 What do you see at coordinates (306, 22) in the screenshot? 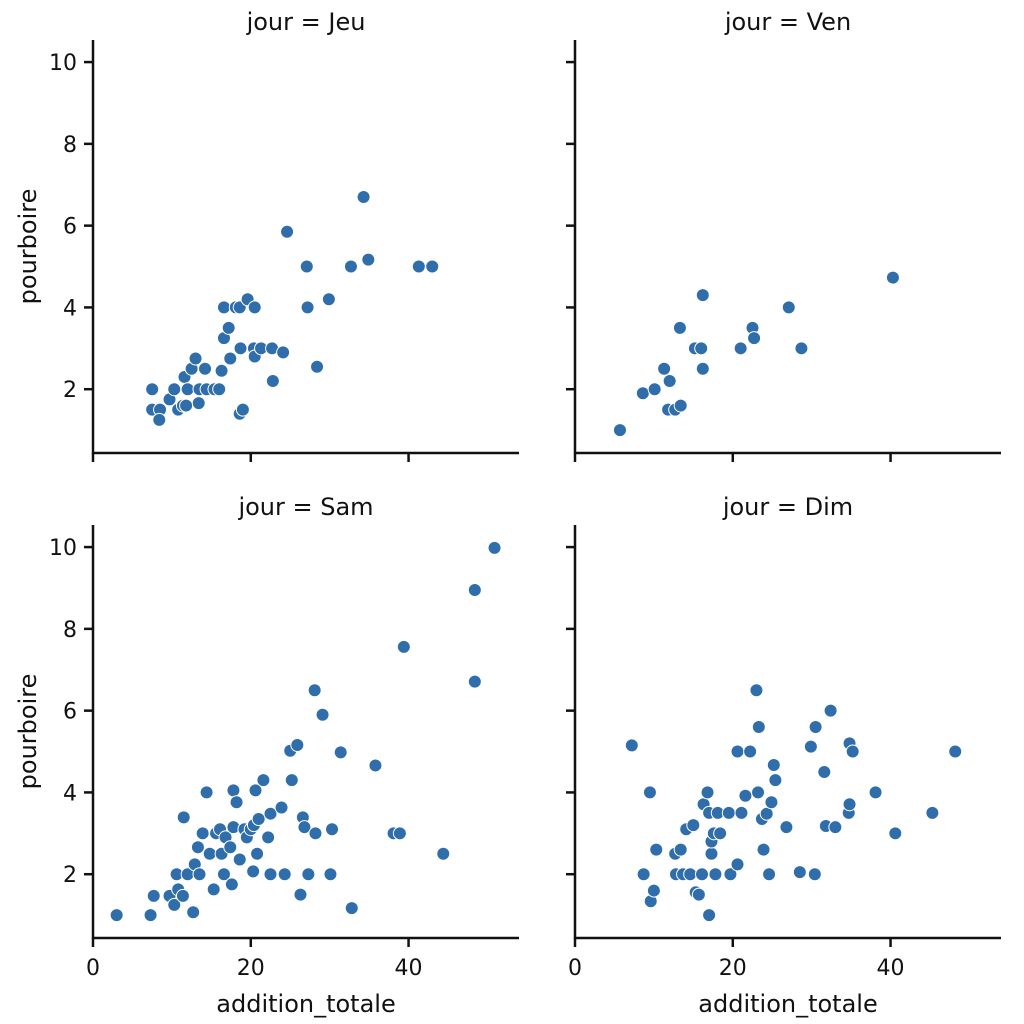
I see `panel-title: jour = Jeu` at bounding box center [306, 22].